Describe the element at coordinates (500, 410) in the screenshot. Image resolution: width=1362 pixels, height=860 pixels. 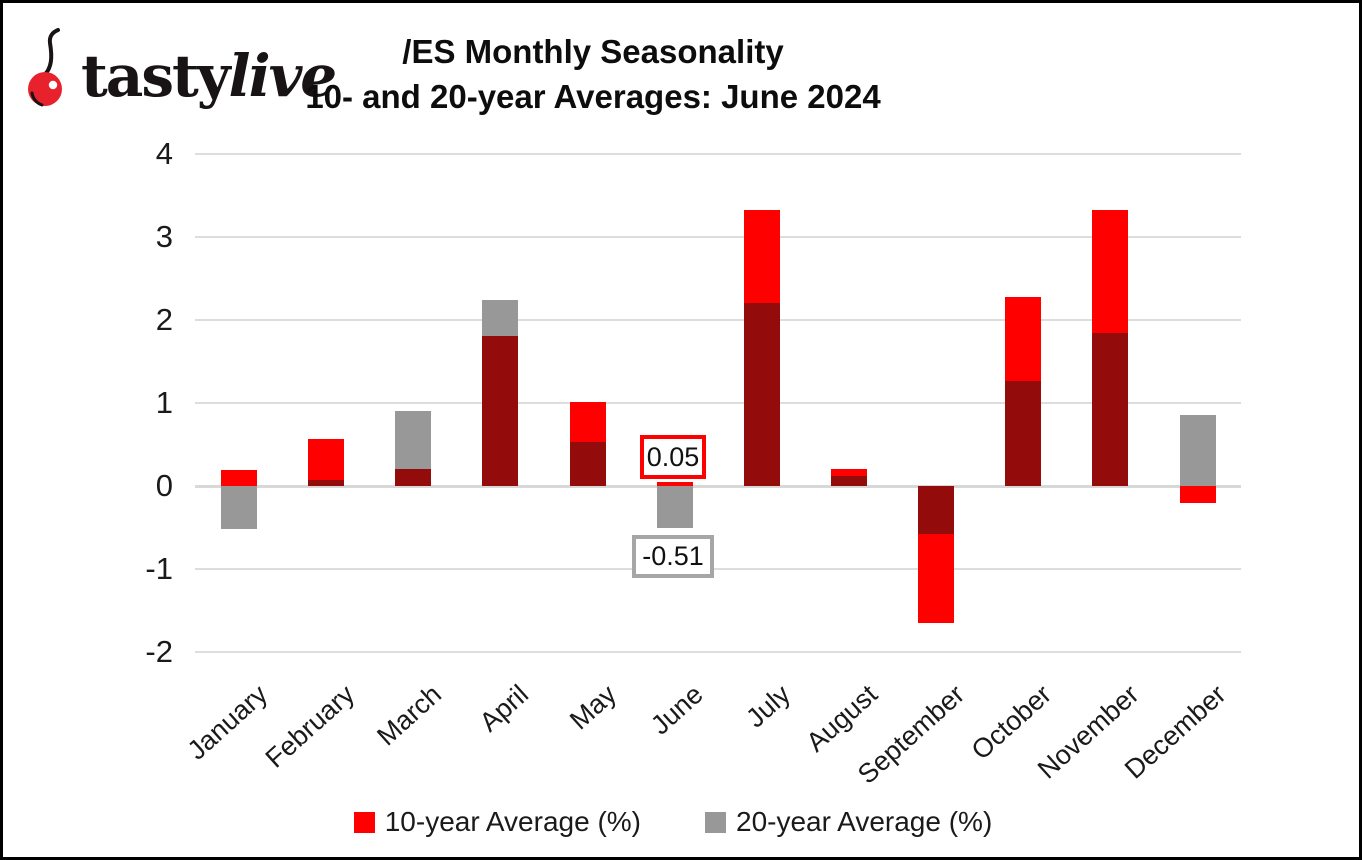
I see `bar-april-overlap` at that location.